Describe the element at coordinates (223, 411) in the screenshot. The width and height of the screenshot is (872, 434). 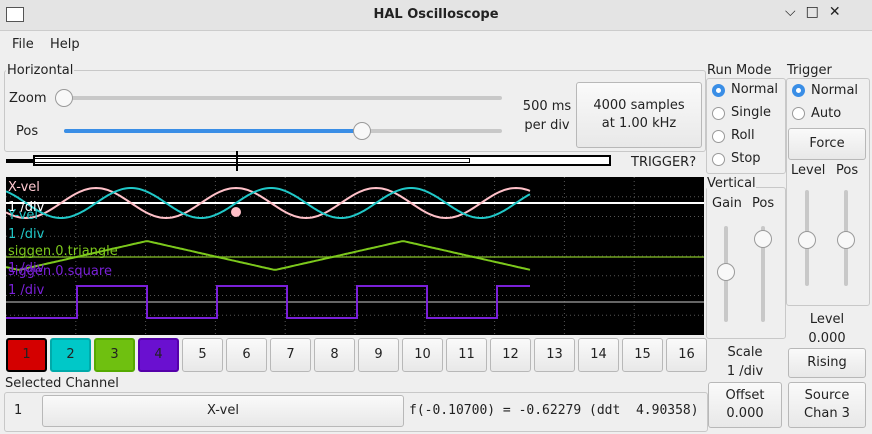
I see `channel-name-button: X-vel` at that location.